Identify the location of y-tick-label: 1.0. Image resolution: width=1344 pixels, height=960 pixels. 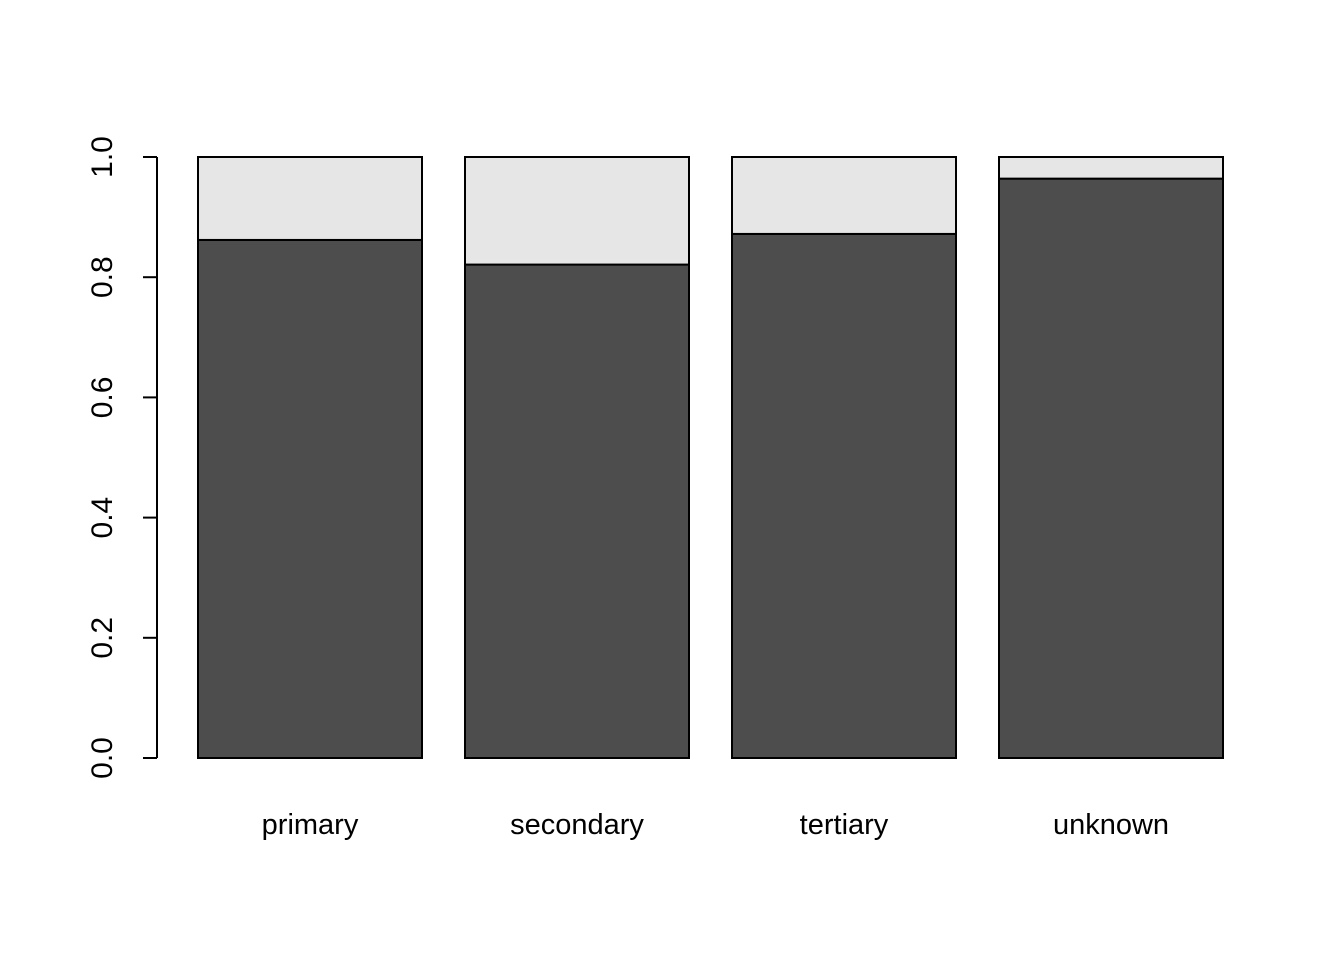
(102, 157).